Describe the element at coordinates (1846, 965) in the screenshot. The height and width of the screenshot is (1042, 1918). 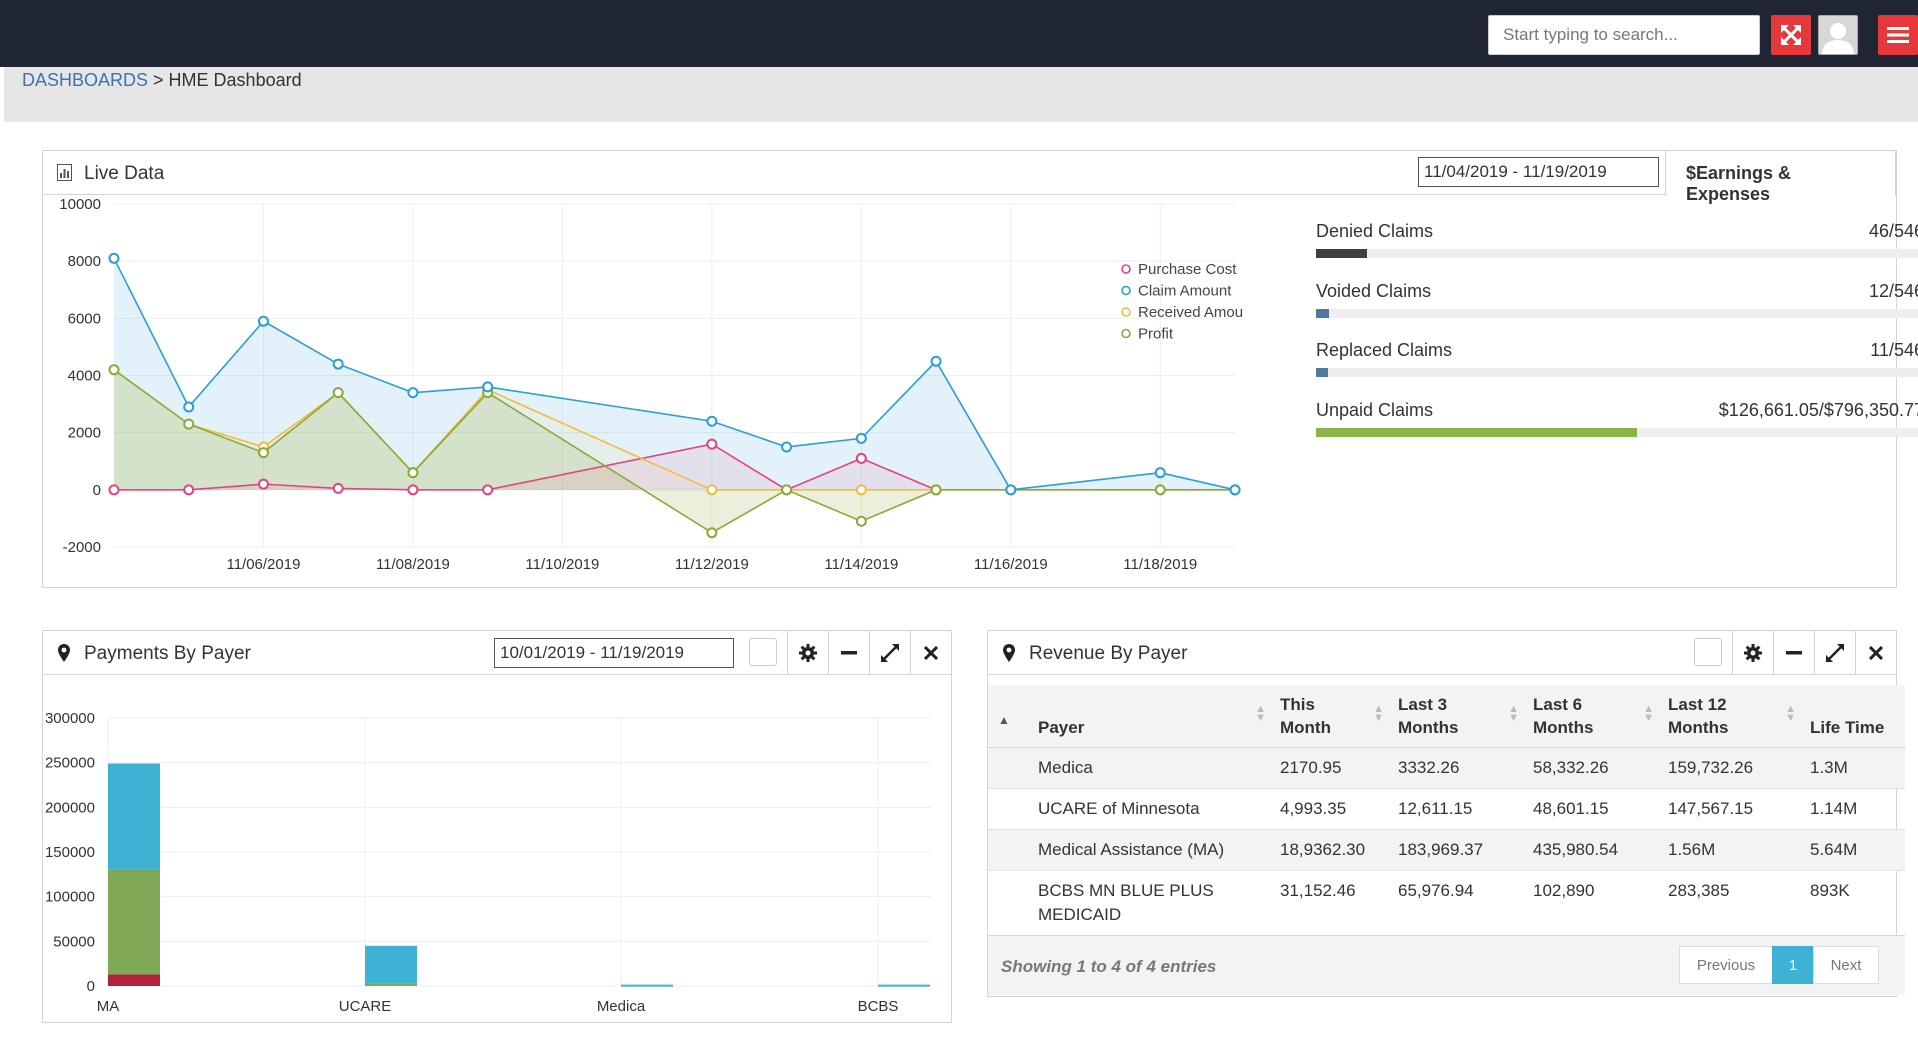
I see `pagination-next: Next` at that location.